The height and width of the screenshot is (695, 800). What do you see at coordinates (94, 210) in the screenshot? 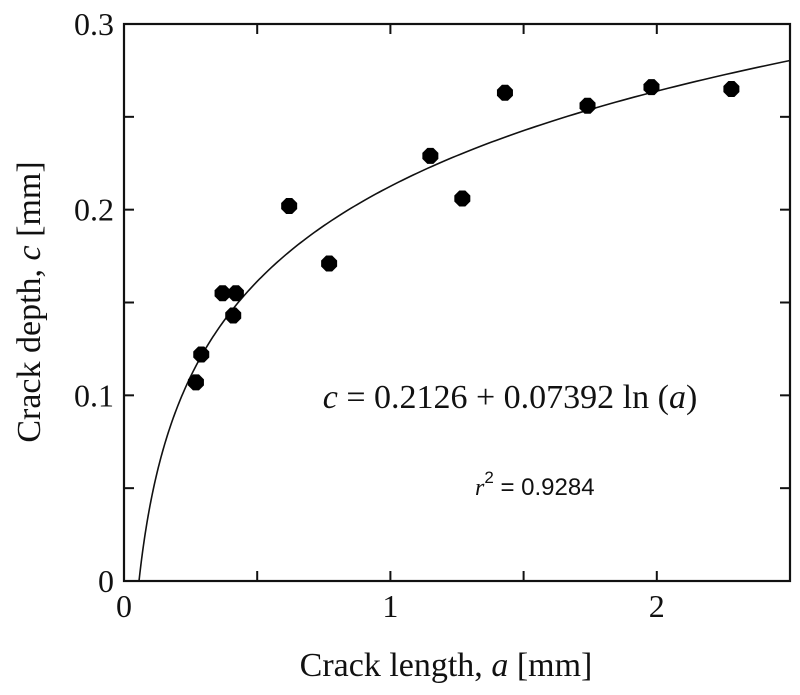
I see `y-tick-label: 0.2` at bounding box center [94, 210].